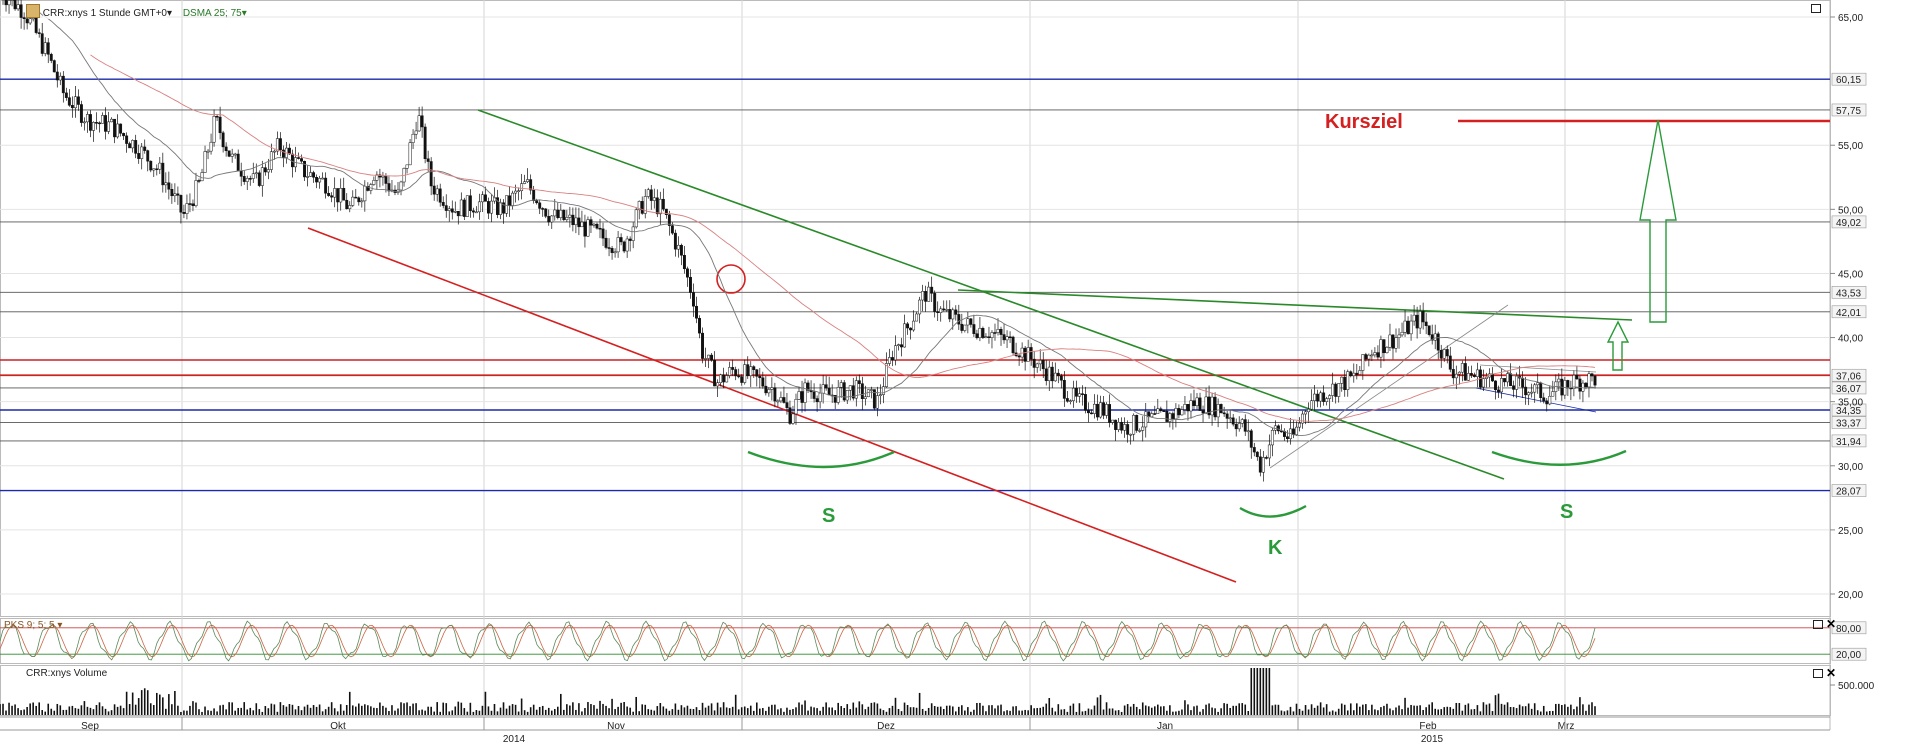 The image size is (1906, 746). What do you see at coordinates (1850, 339) in the screenshot?
I see `price-tick-label: 40,00` at bounding box center [1850, 339].